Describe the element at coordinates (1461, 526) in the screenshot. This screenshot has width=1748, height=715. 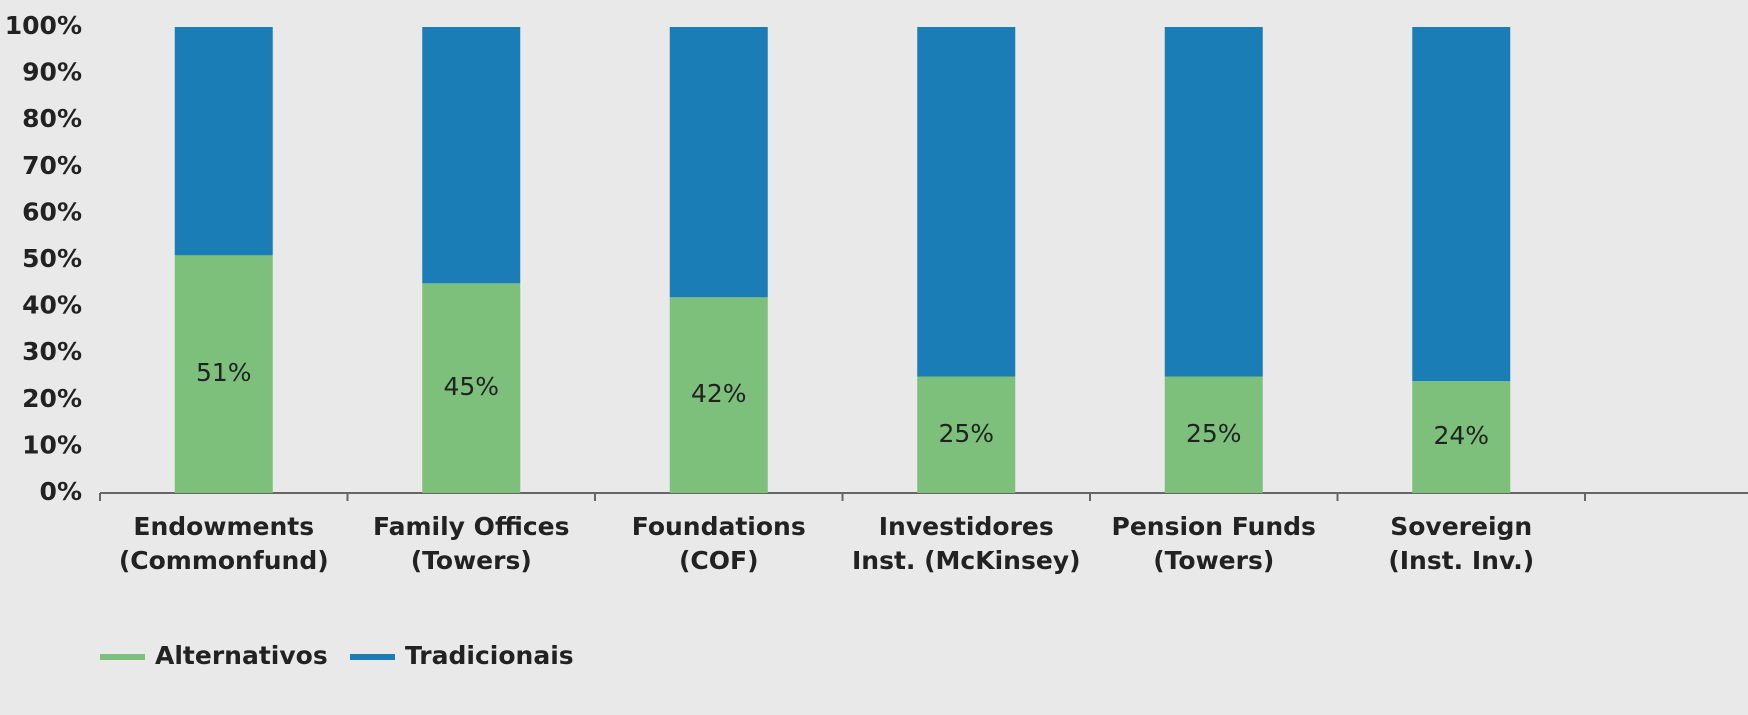
I see `x-tick-label-line: Sovereign` at that location.